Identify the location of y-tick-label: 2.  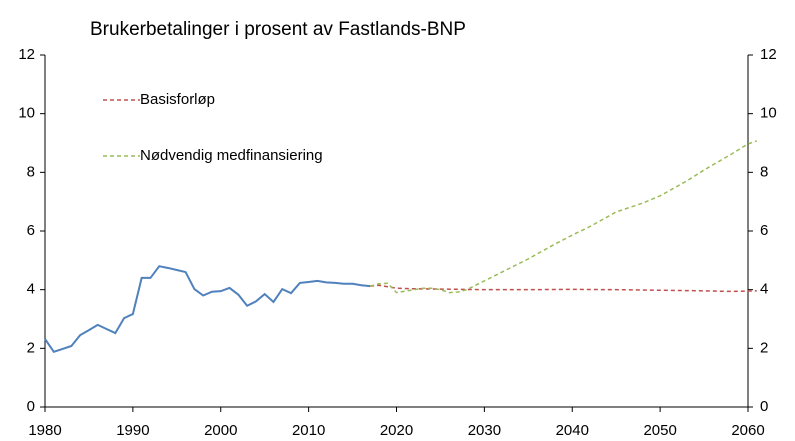
(31, 347).